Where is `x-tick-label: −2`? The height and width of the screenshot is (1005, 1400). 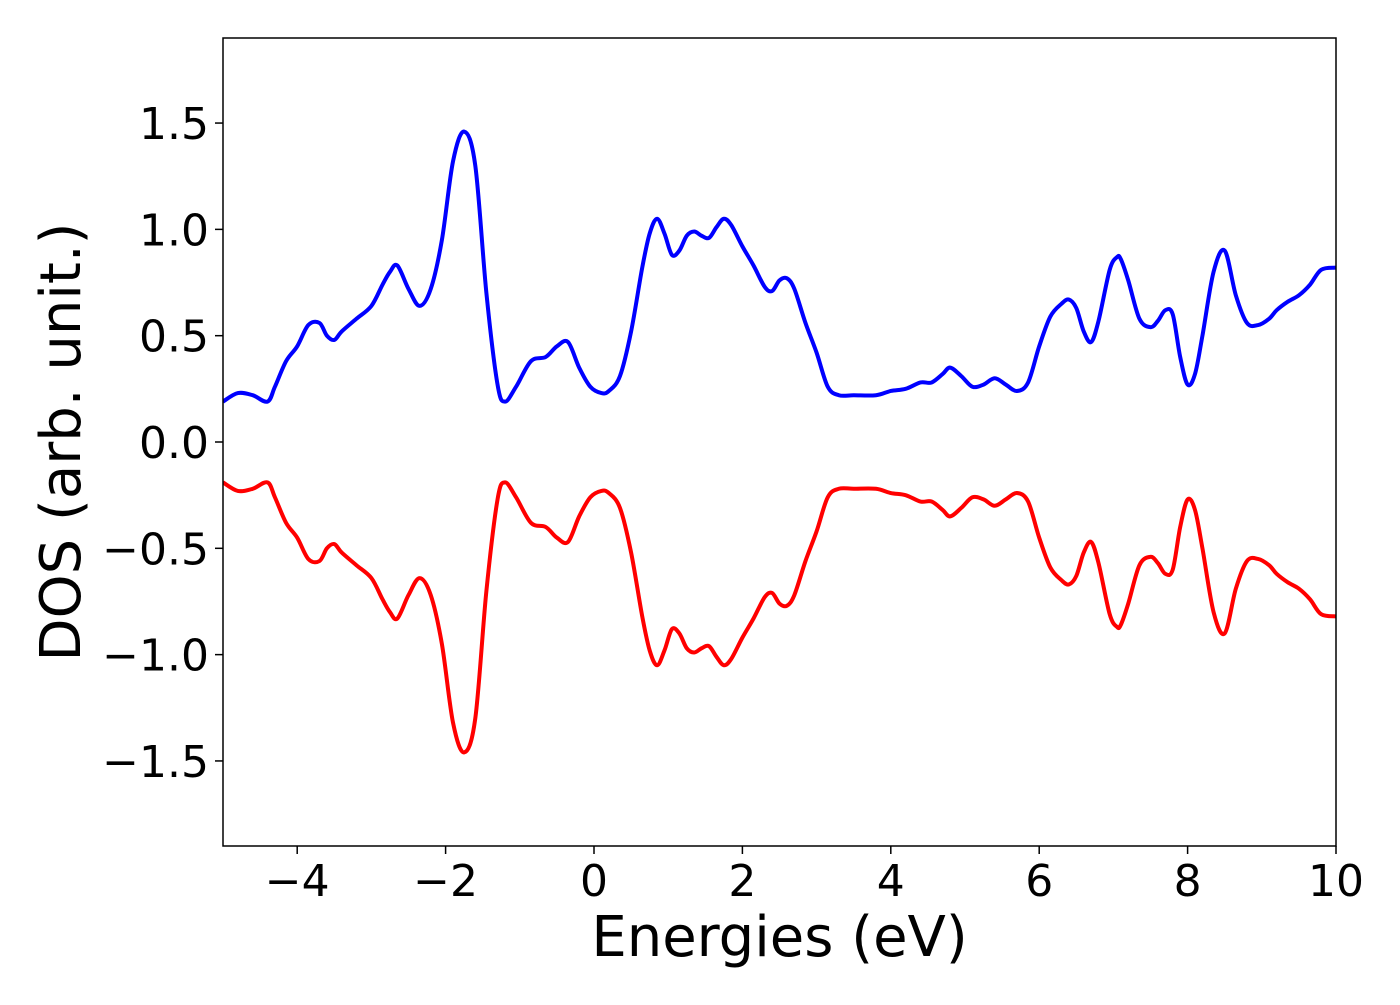 x-tick-label: −2 is located at coordinates (445, 881).